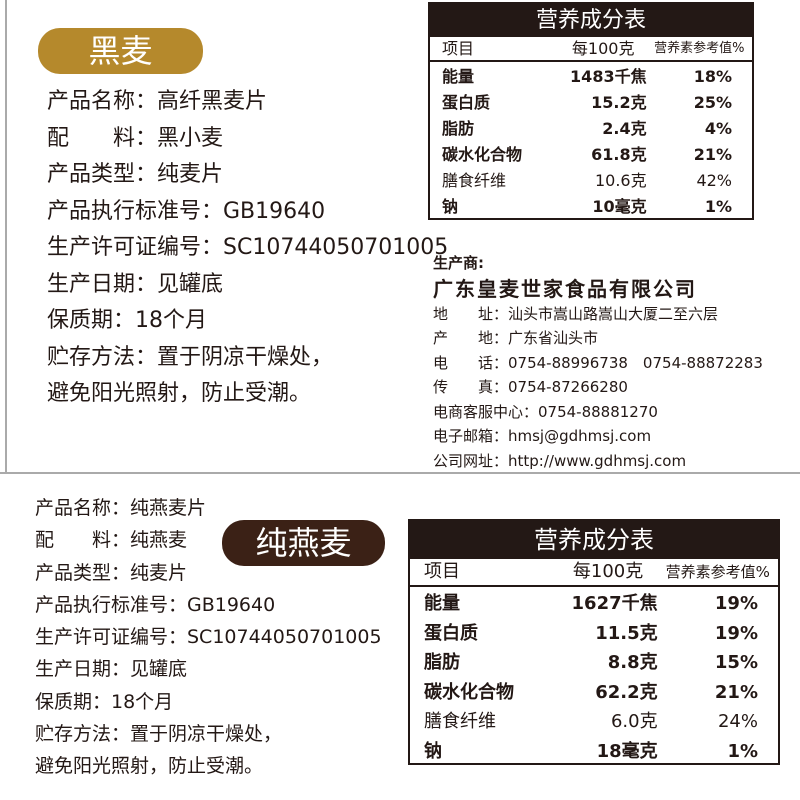  Describe the element at coordinates (135, 138) in the screenshot. I see `info-line: 配 料：黑小麦` at that location.